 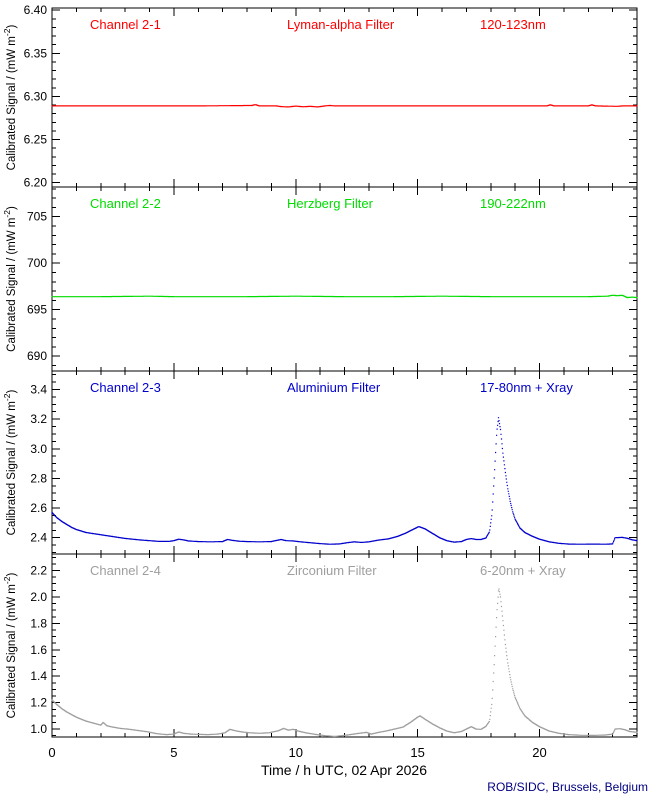 What do you see at coordinates (36, 10) in the screenshot?
I see `y-tick-label: 6.40` at bounding box center [36, 10].